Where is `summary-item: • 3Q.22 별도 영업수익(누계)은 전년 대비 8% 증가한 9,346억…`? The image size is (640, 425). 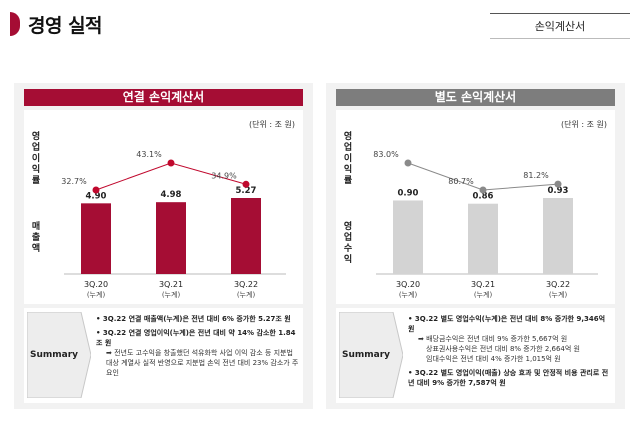 summary-item: • 3Q.22 별도 영업수익(누계)은 전년 대비 8% 증가한 9,346억… is located at coordinates (509, 339).